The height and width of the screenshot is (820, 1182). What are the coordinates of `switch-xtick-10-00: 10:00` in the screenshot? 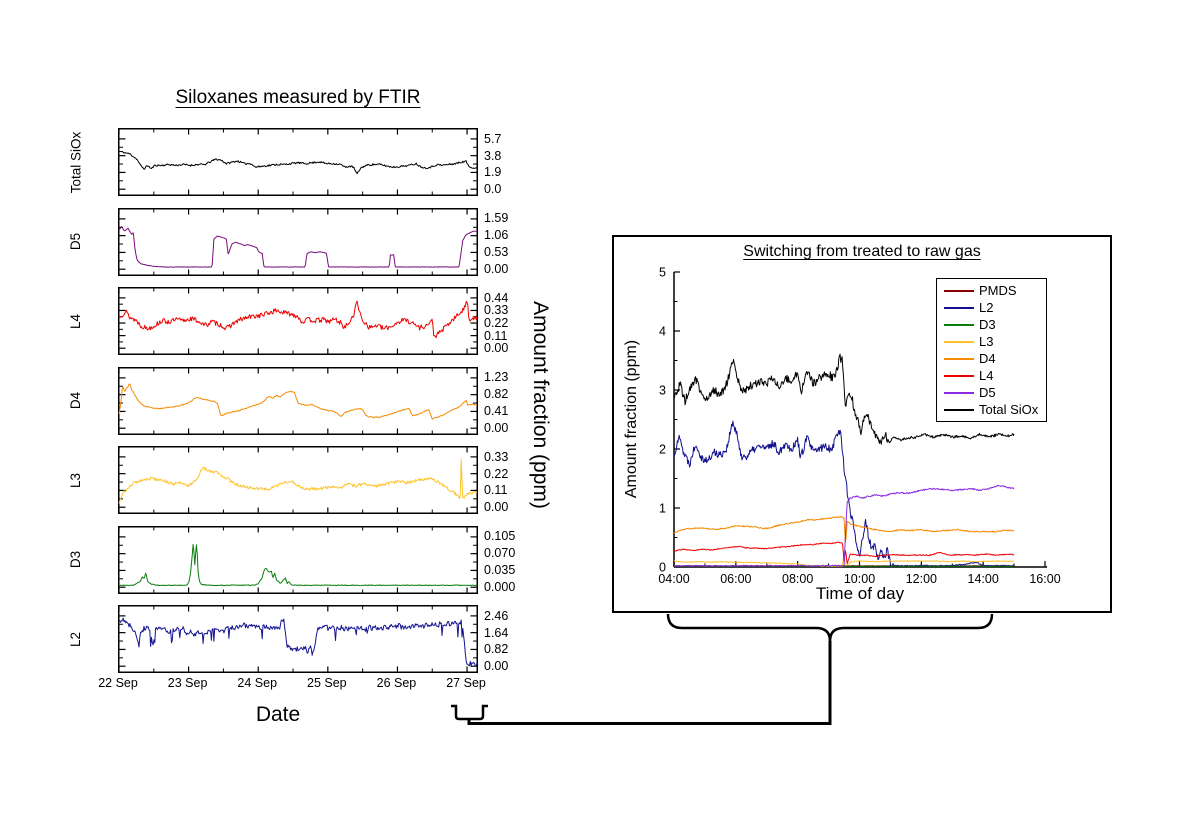 It's located at (859, 579).